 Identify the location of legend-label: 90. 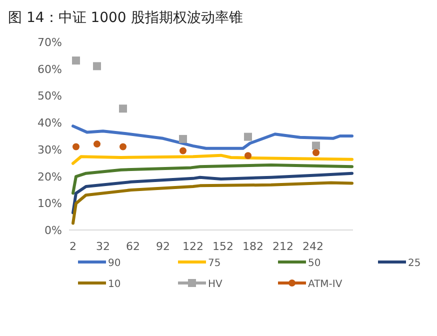
(114, 263).